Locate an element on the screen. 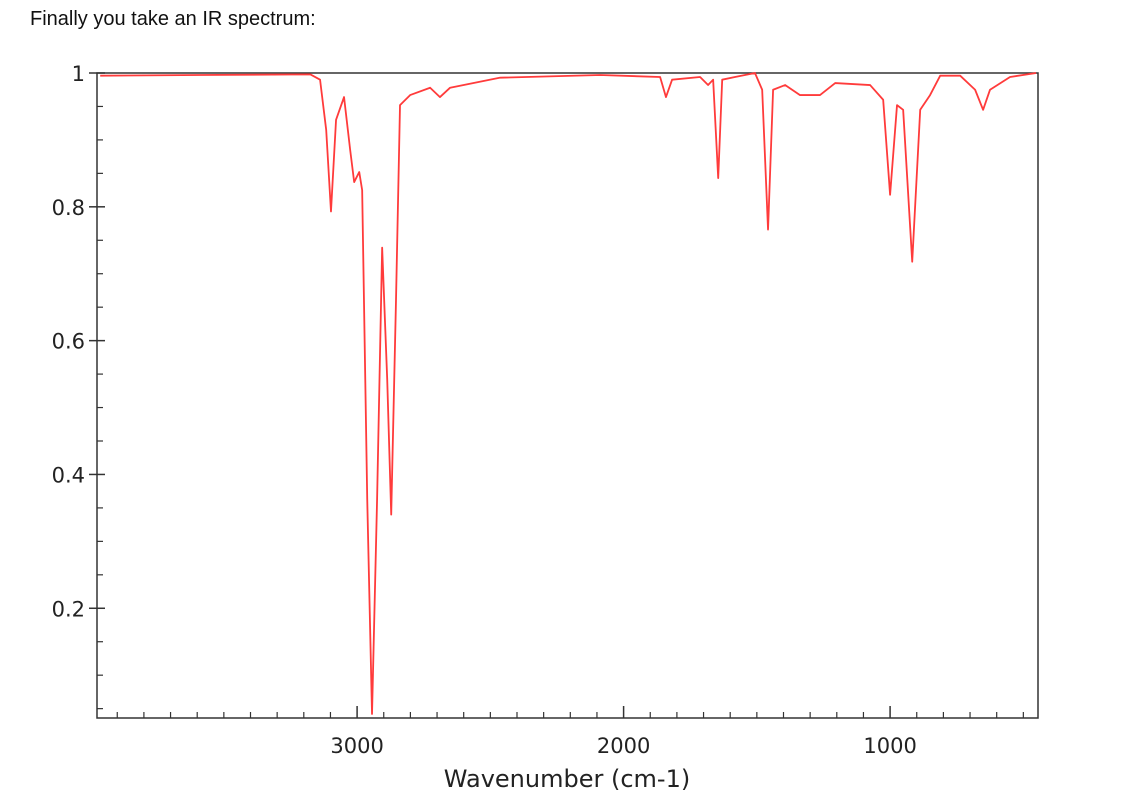  intro-text: Finally you take an IR spectrum: is located at coordinates (173, 19).